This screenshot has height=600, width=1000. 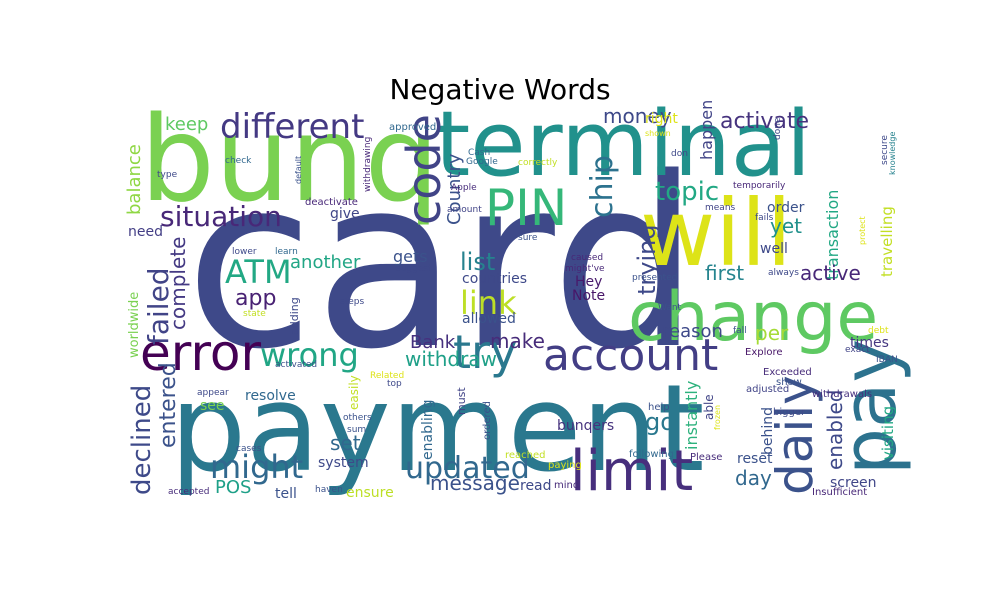 What do you see at coordinates (414, 269) in the screenshot?
I see `word-suggest: suggest` at bounding box center [414, 269].